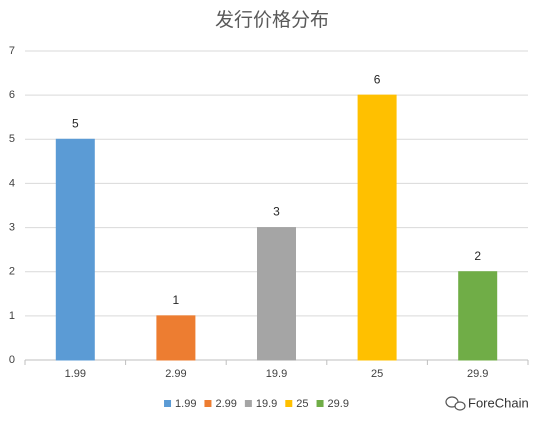  I want to click on x-tick-label: 19.9, so click(276, 374).